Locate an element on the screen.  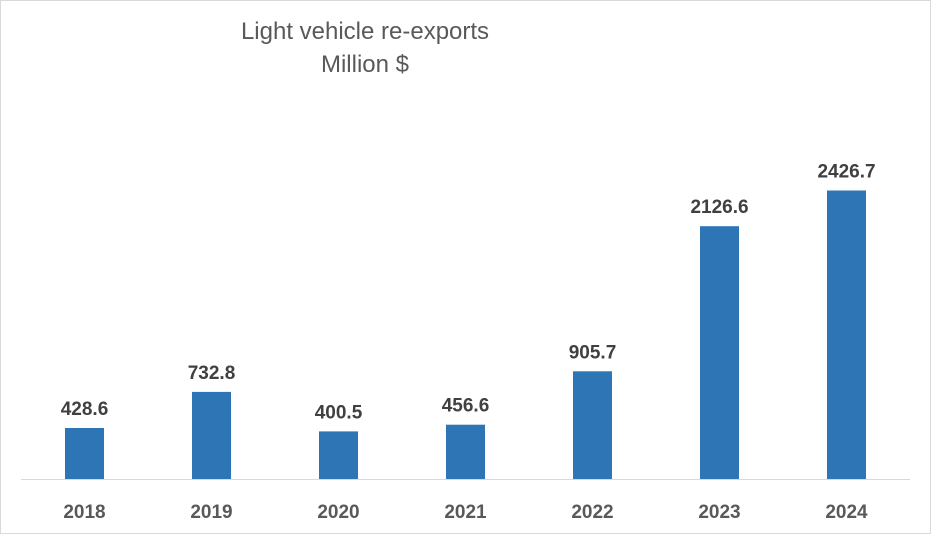
data-label-2018: 428.6 is located at coordinates (85, 409).